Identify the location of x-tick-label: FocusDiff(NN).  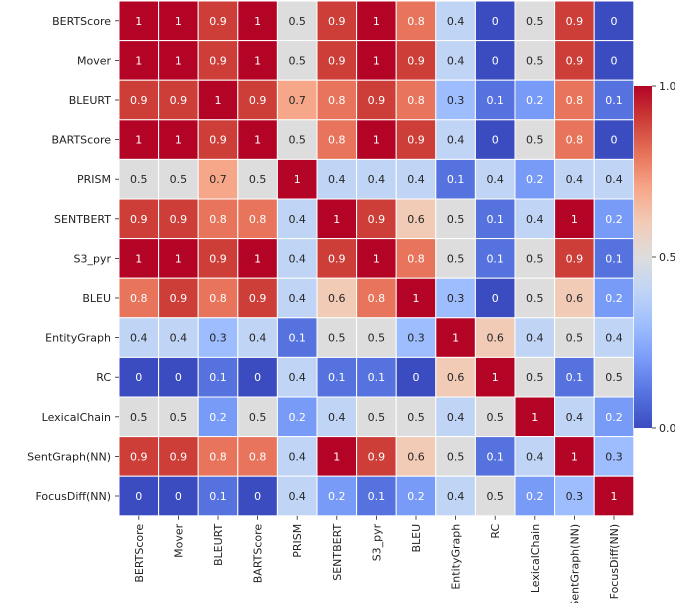
(614, 562).